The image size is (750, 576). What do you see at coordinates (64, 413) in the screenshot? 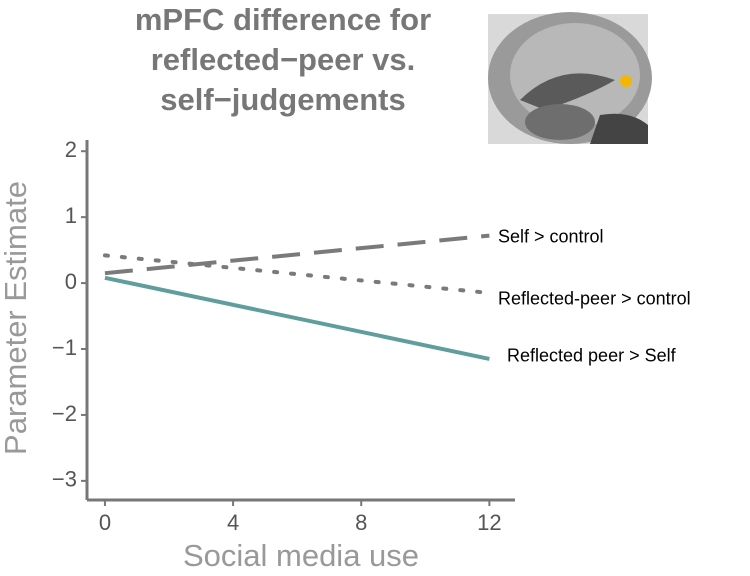
I see `y-tick-label: −2` at bounding box center [64, 413].